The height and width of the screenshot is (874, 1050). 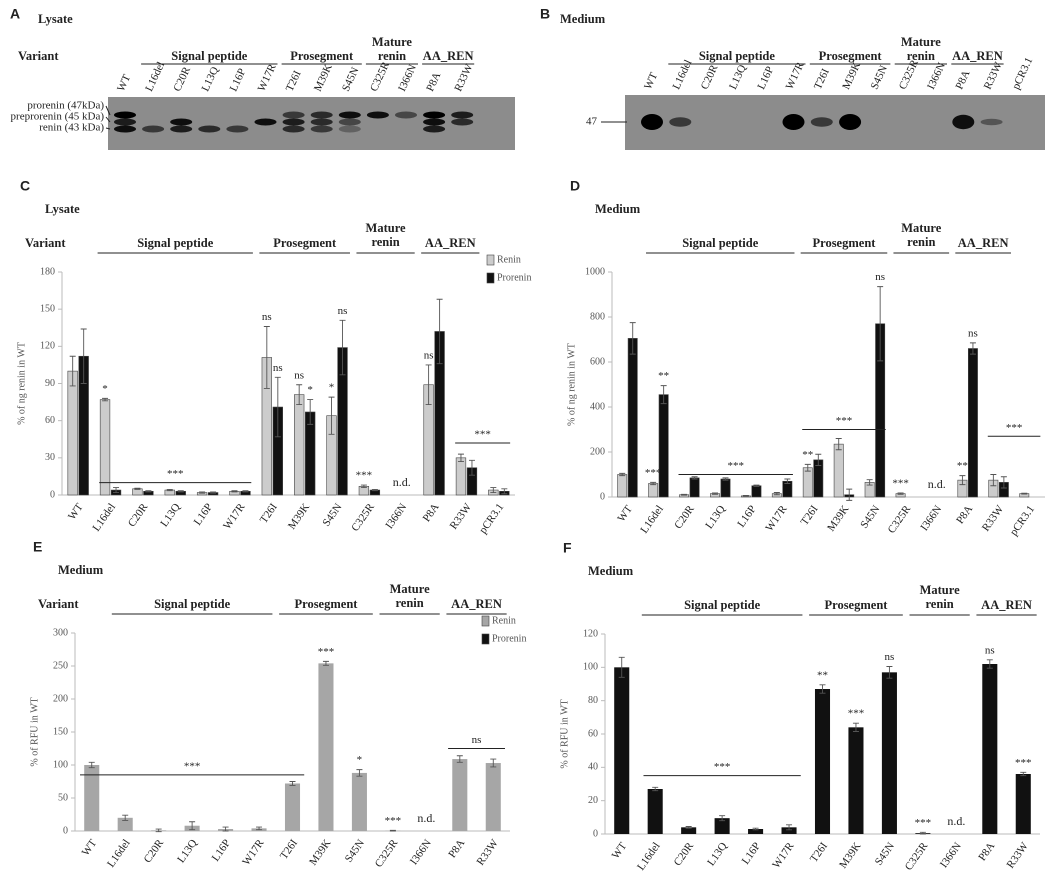 I want to click on bracket-label: ns, so click(x=477, y=740).